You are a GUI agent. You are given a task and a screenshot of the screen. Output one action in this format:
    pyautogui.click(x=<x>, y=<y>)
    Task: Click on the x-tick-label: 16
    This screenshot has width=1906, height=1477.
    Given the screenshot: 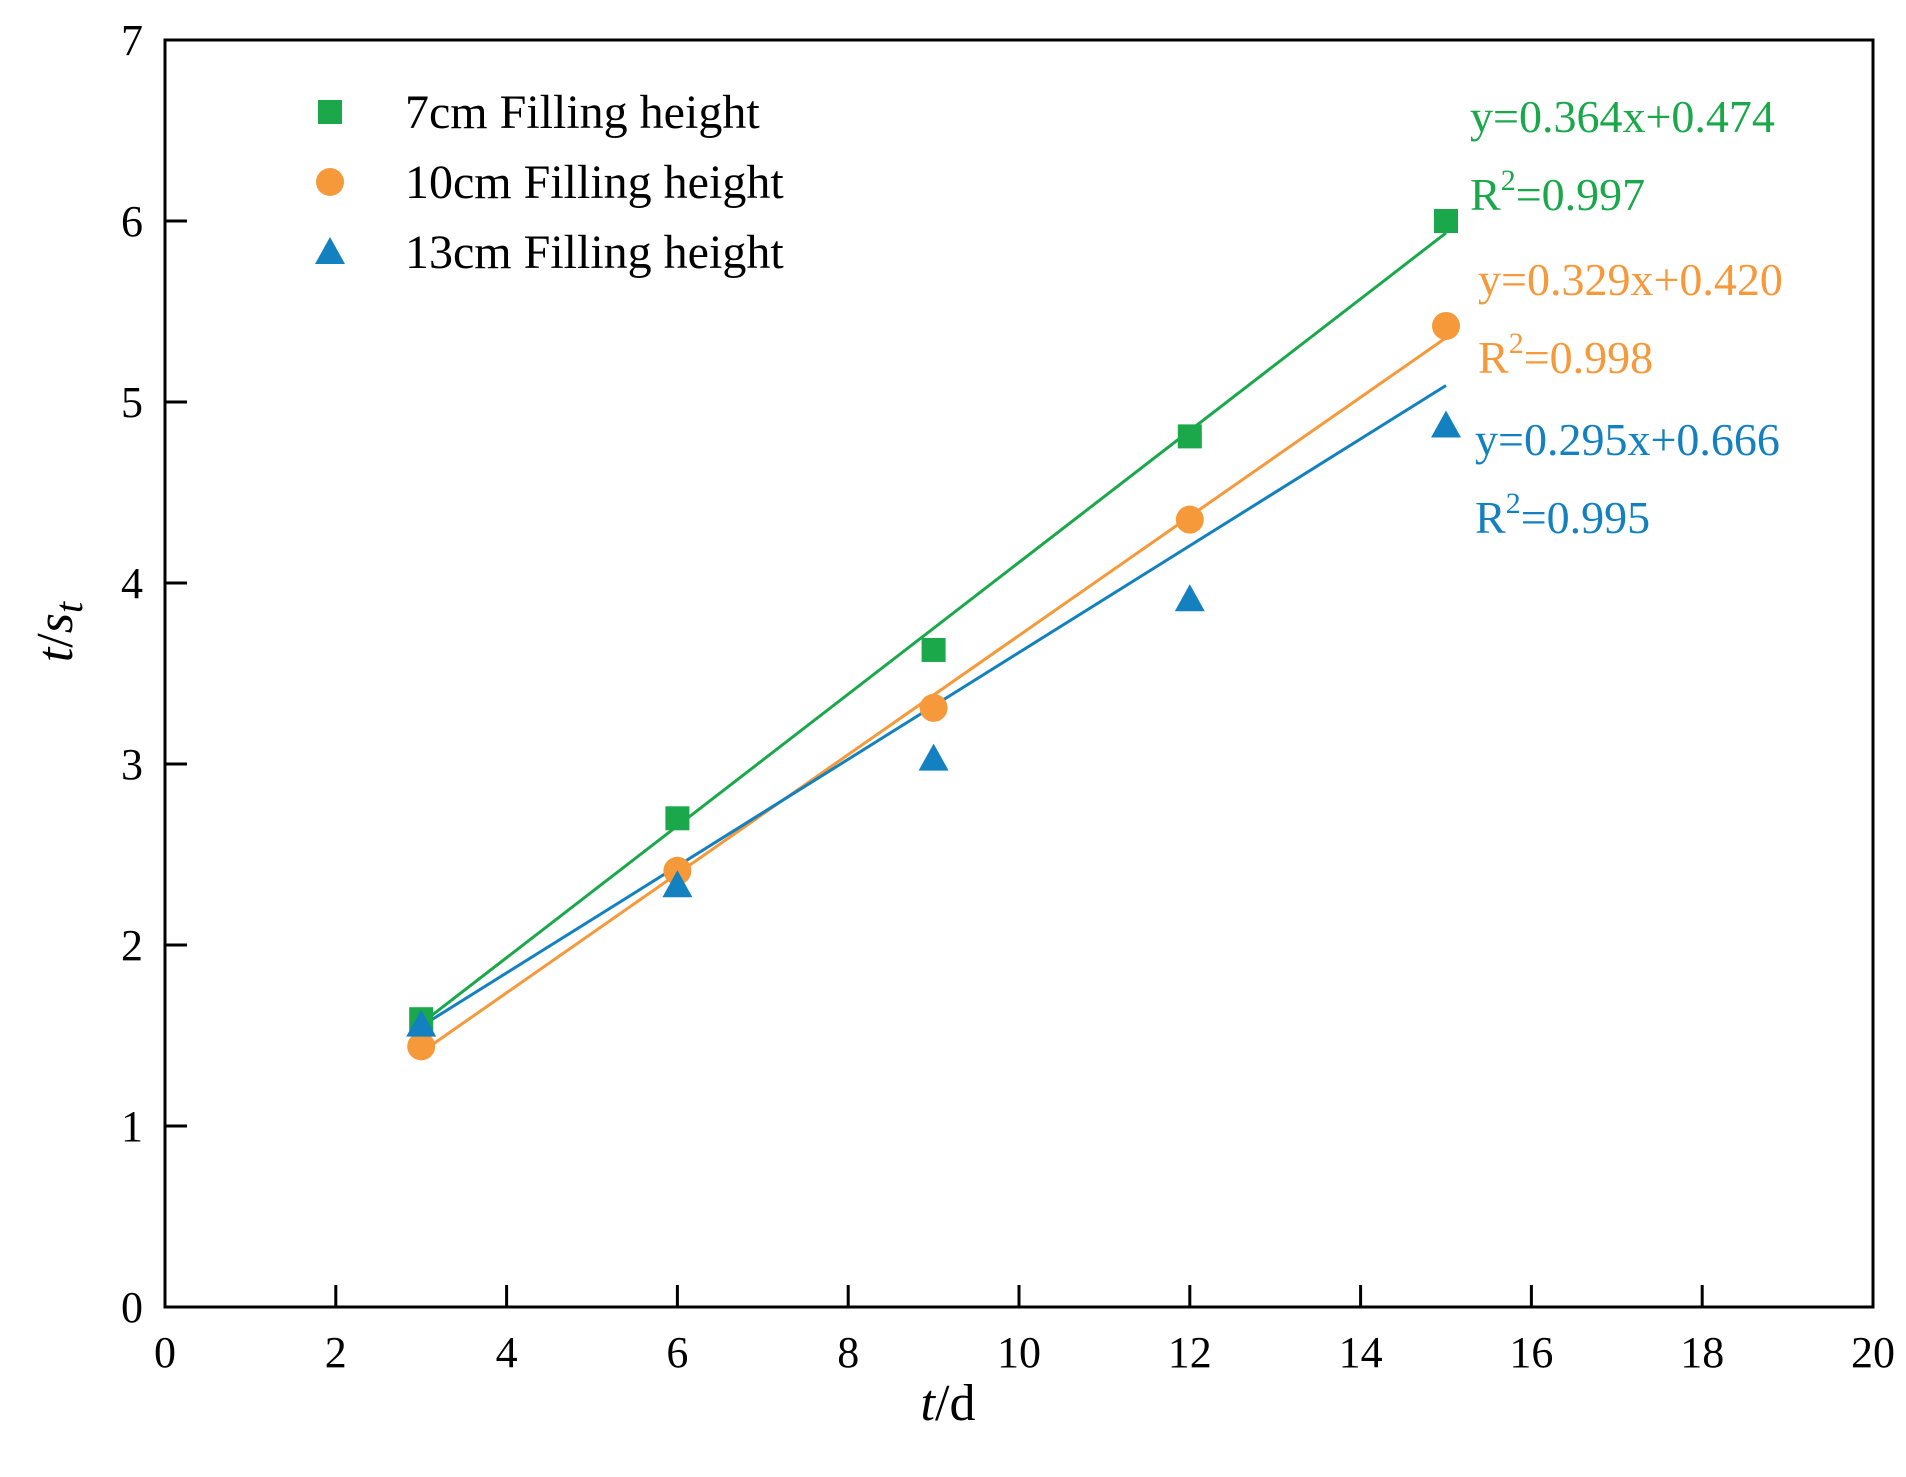 What is the action you would take?
    pyautogui.click(x=1531, y=1352)
    